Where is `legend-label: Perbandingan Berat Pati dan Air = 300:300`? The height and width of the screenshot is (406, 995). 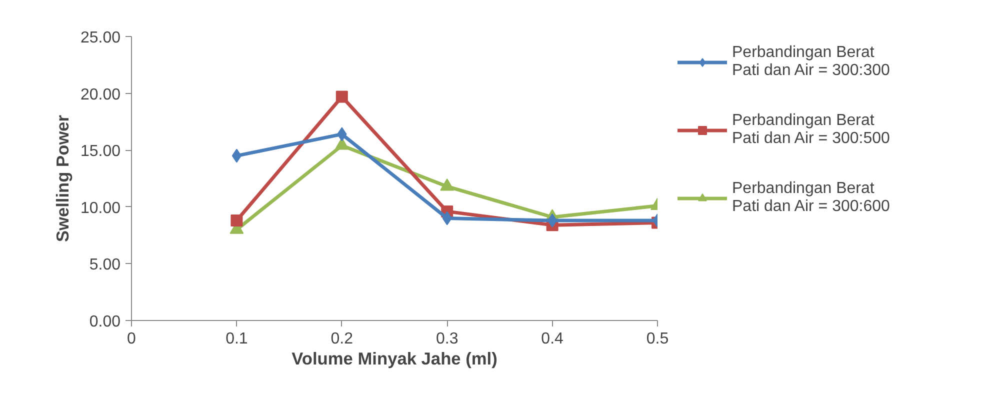
legend-label: Perbandingan Berat Pati dan Air = 300:300 is located at coordinates (811, 62).